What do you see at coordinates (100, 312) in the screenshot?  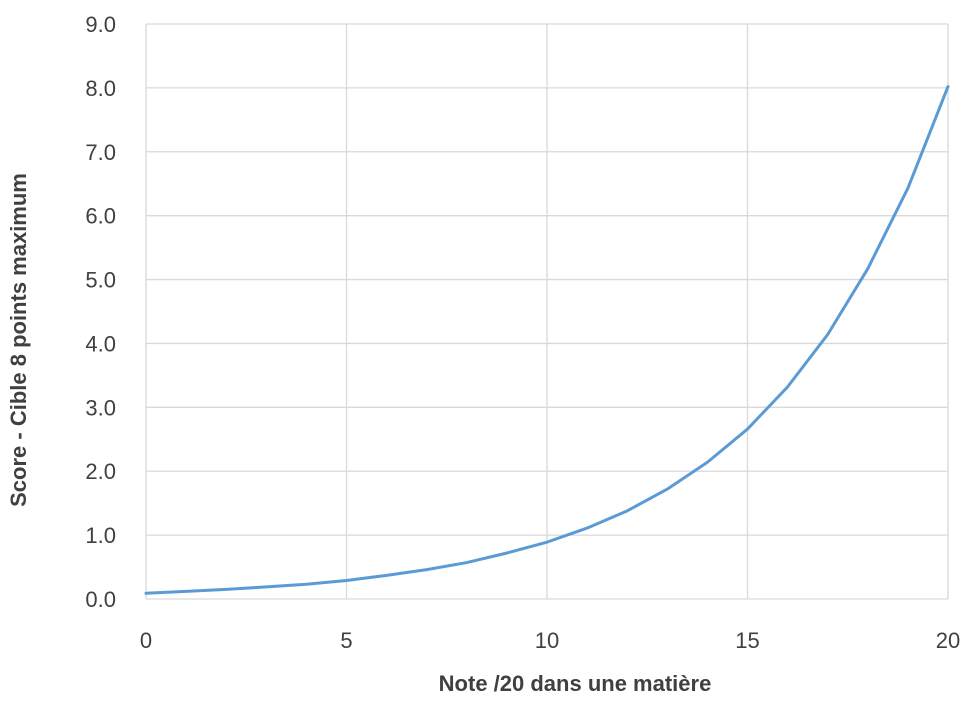 I see `y-axis-ticks: 0.0 1.0 2.0 3.0 4.0 5.0 6.0 7.0 8.0 9.0` at bounding box center [100, 312].